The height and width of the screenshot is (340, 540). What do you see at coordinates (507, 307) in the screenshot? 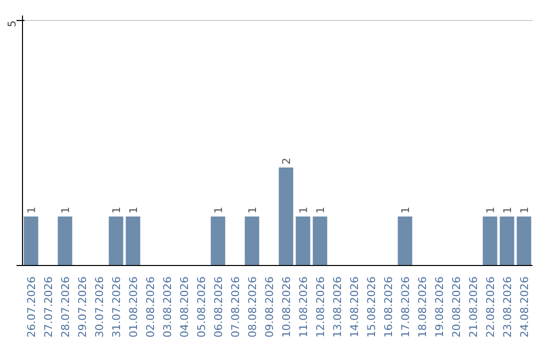
I see `x-tick-label: 23.08.2026` at bounding box center [507, 307].